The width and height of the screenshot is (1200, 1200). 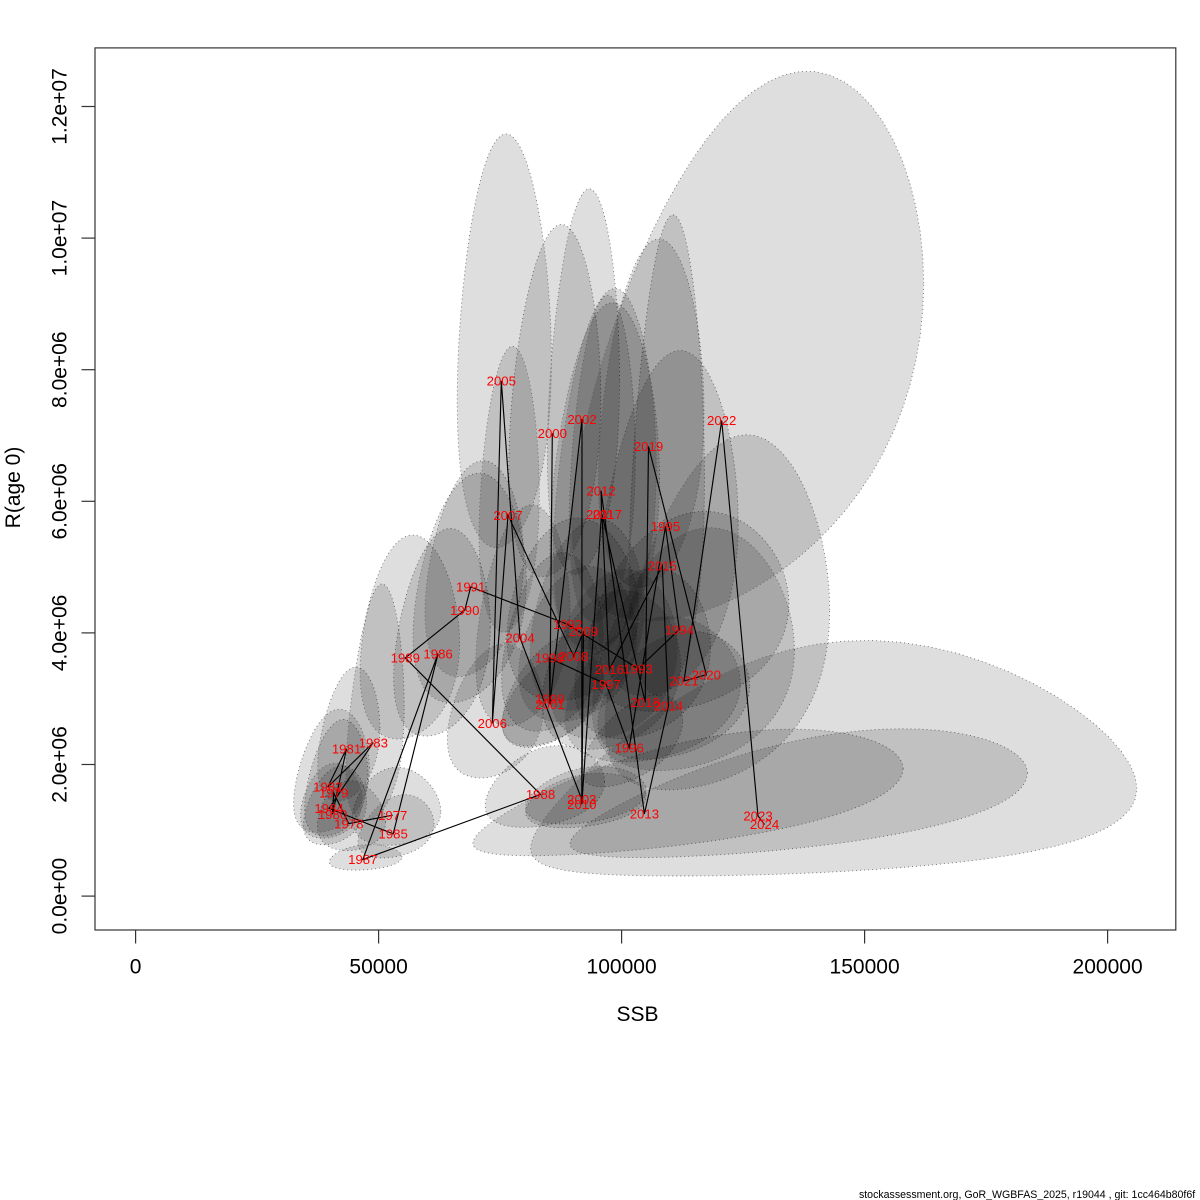 I want to click on svg-text: 1982, so click(x=327, y=787).